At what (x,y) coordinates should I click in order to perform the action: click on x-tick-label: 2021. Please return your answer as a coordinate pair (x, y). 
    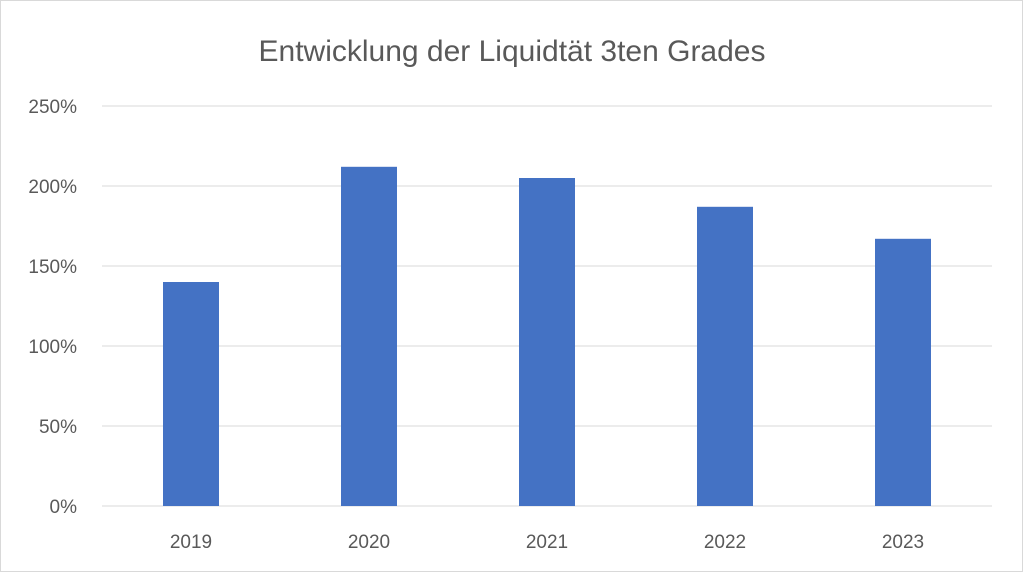
    Looking at the image, I should click on (547, 542).